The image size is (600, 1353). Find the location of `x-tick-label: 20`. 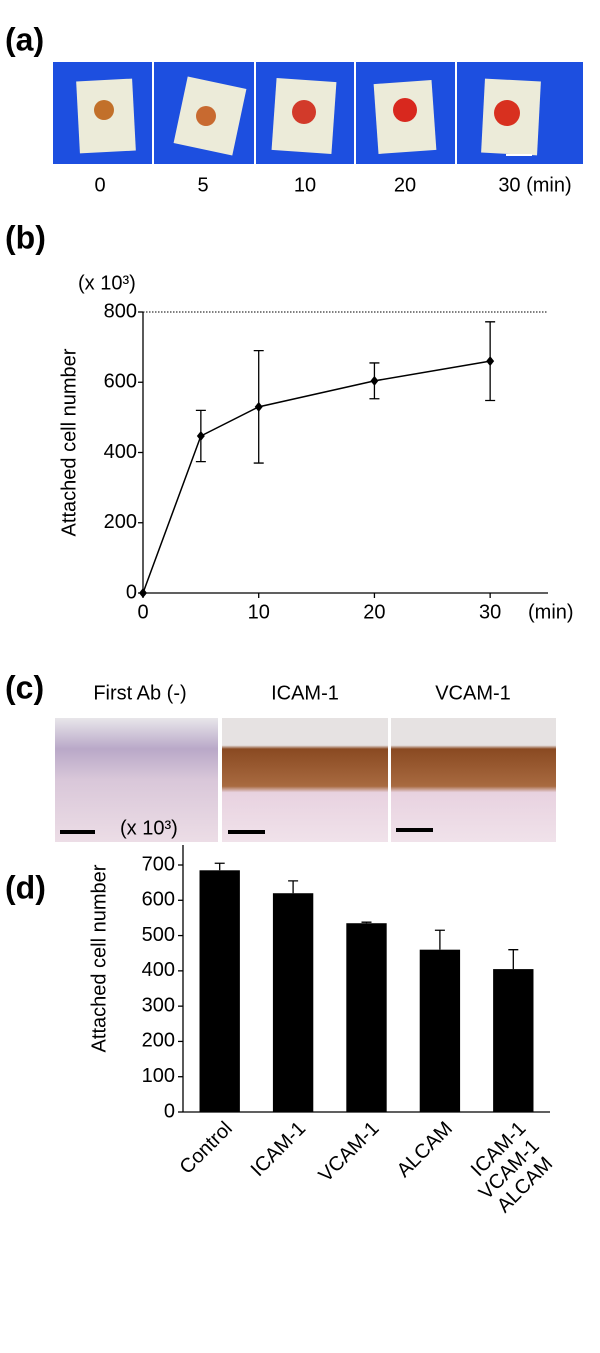

x-tick-label: 20 is located at coordinates (374, 612).